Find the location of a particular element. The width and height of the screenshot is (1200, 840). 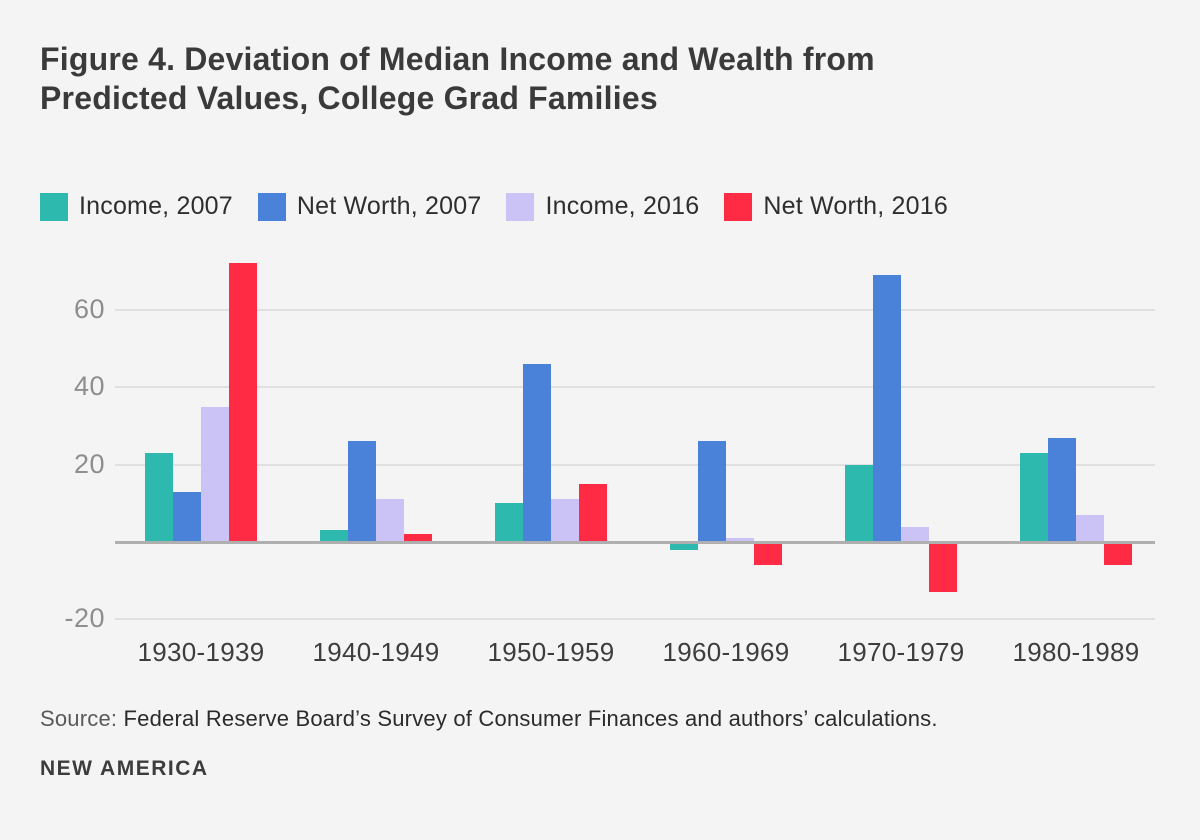

bar-net-worth-2016-1970-1979 is located at coordinates (943, 567).